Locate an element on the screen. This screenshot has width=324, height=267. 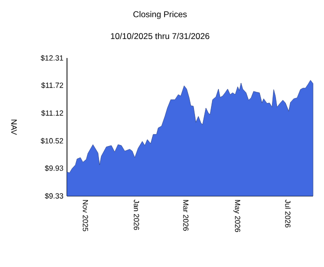
chart-subtitle: 10/10/2025 thru 7/31/2026 is located at coordinates (160, 36).